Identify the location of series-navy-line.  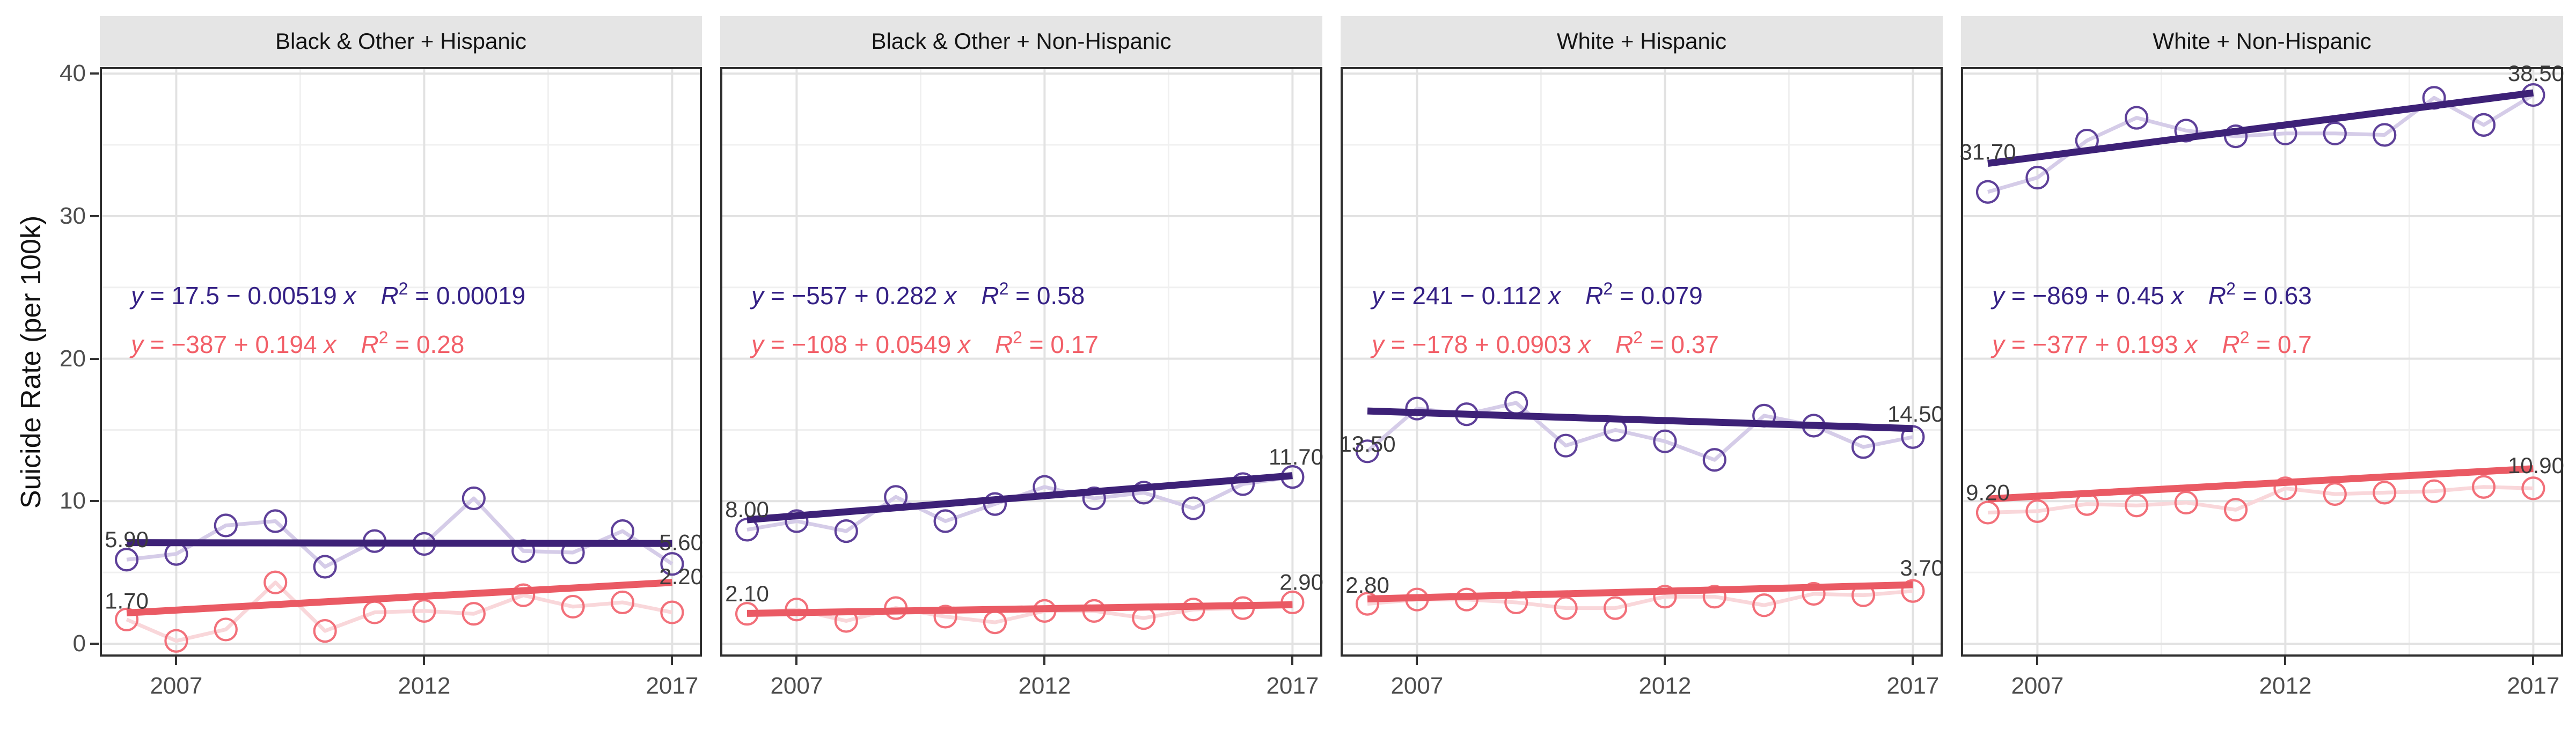
(2261, 143).